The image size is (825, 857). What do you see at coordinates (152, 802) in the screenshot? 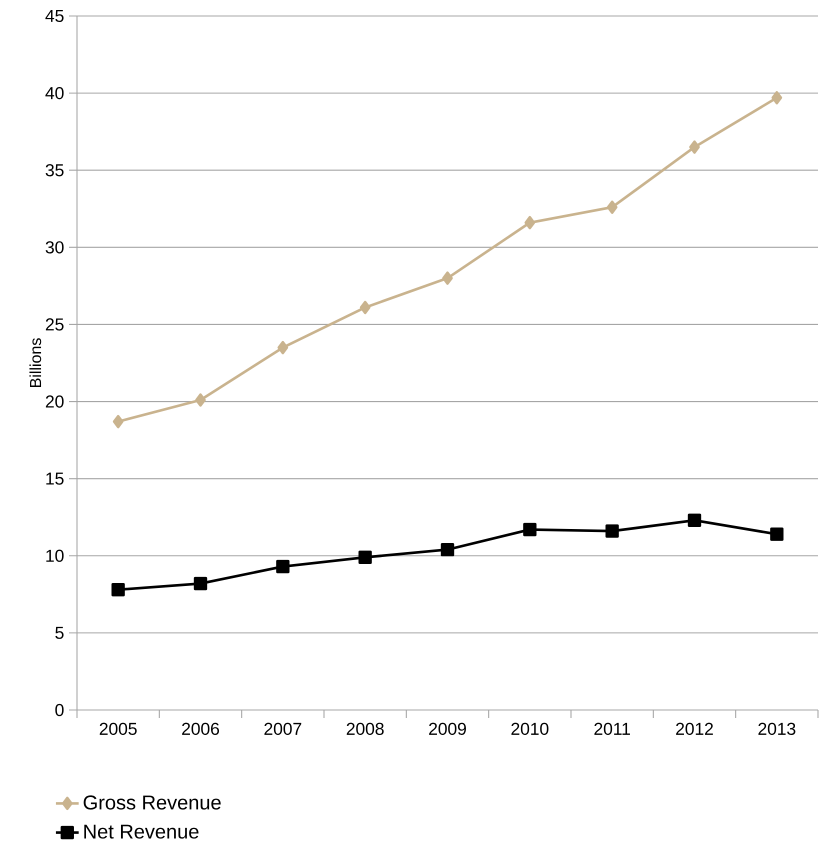
I see `legend-label: Gross Revenue` at bounding box center [152, 802].